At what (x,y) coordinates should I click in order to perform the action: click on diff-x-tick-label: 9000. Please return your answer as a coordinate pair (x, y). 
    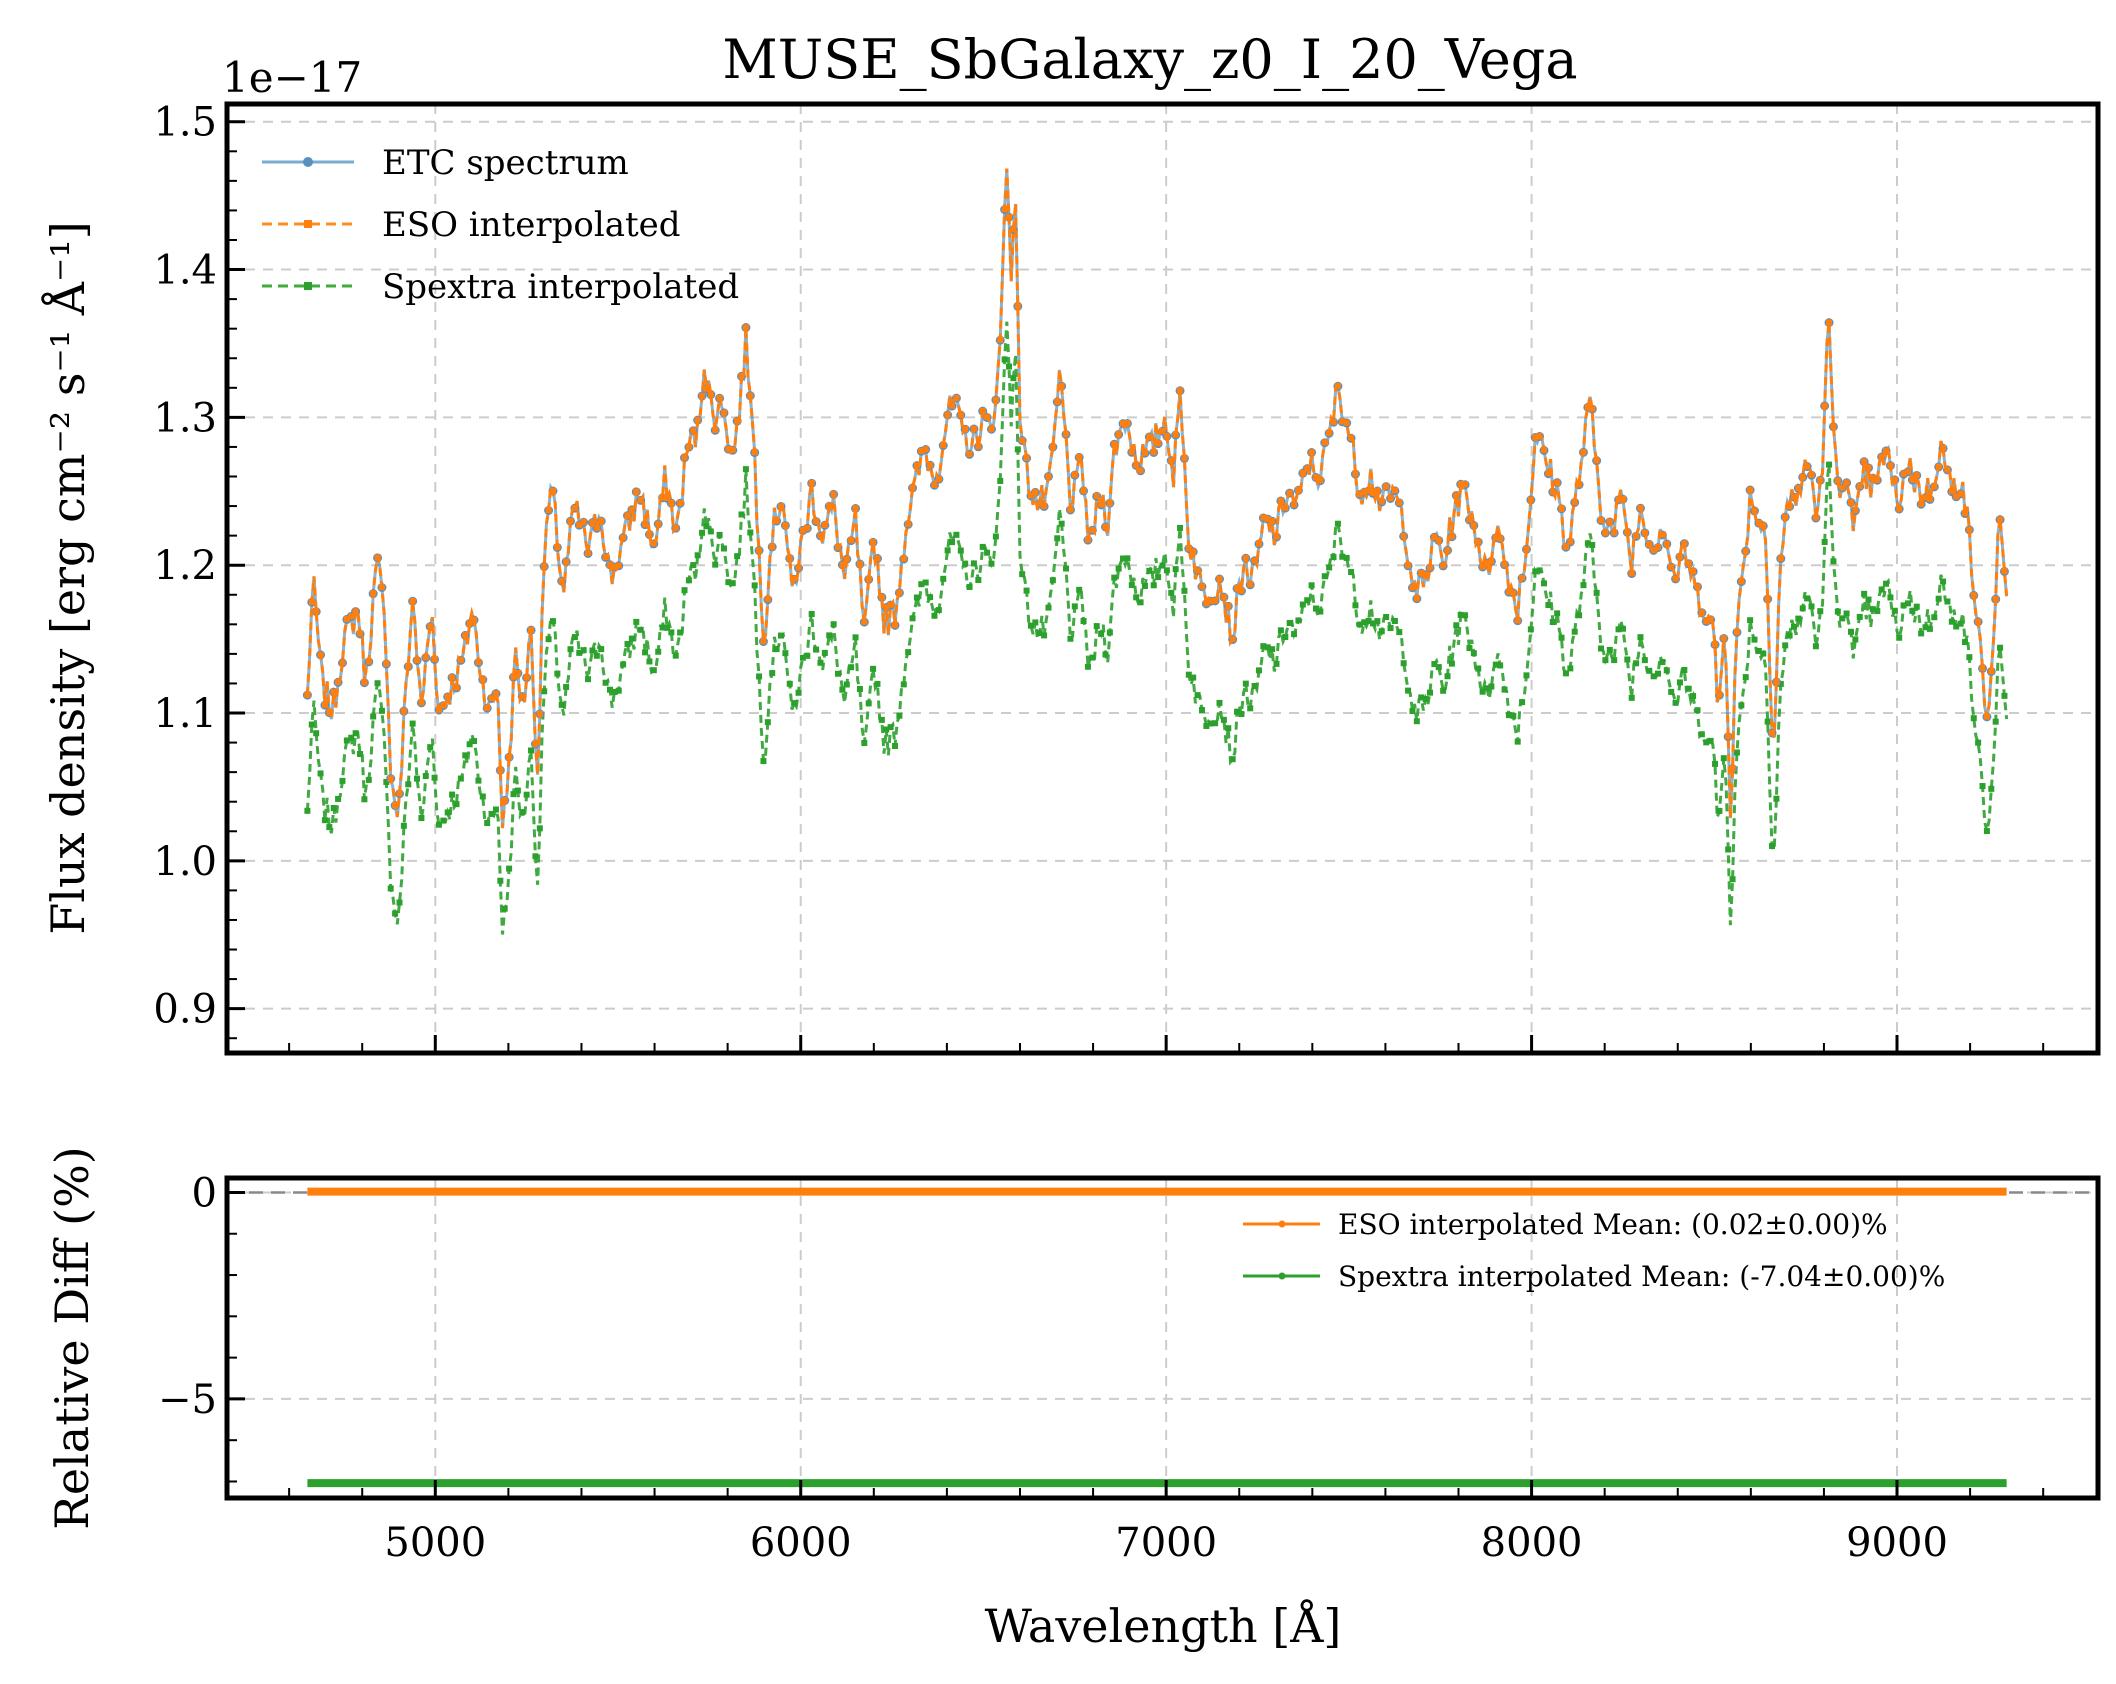
    Looking at the image, I should click on (1897, 1543).